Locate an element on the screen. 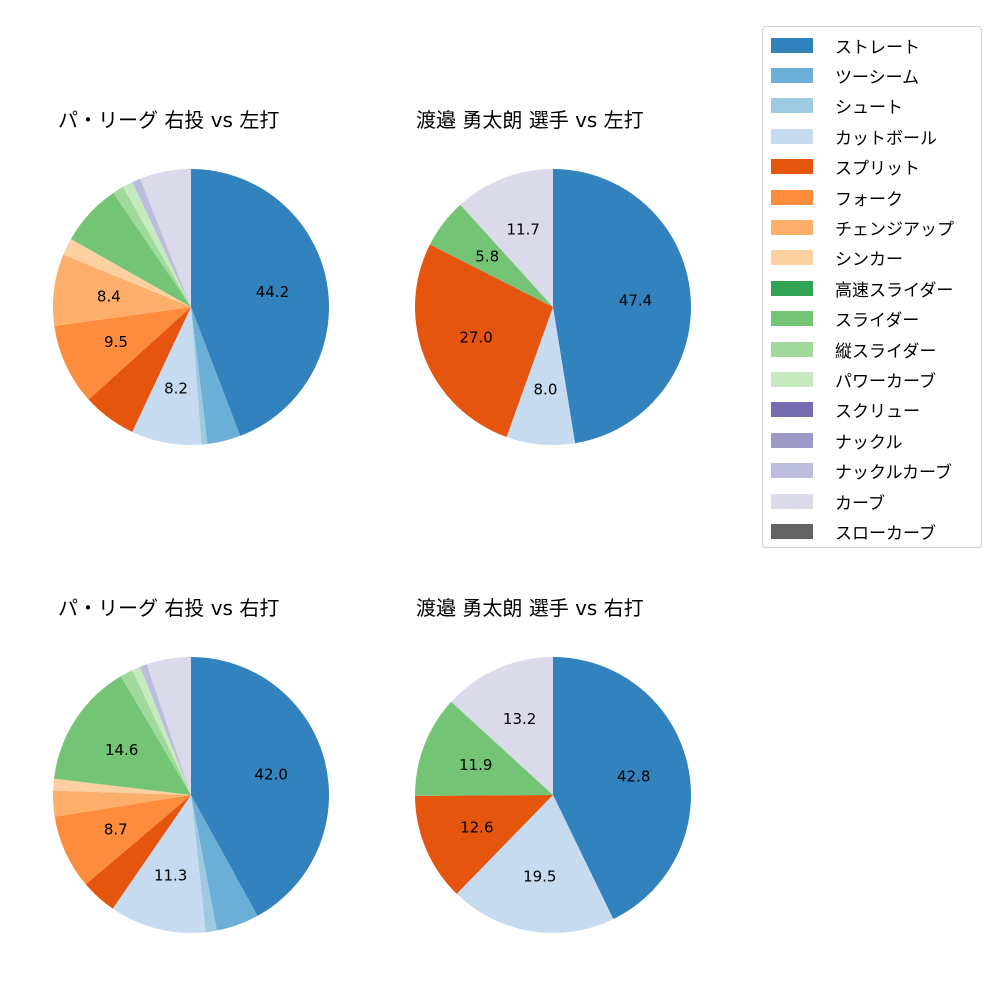  slice-value-label: 42.0 is located at coordinates (270, 774).